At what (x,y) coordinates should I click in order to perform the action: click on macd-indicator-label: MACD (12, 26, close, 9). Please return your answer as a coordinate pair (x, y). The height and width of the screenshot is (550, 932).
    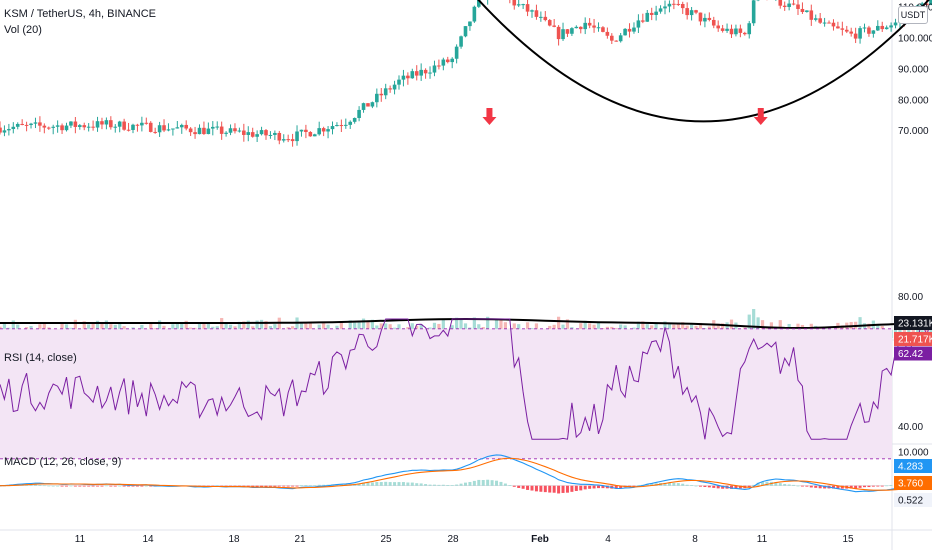
    Looking at the image, I should click on (63, 462).